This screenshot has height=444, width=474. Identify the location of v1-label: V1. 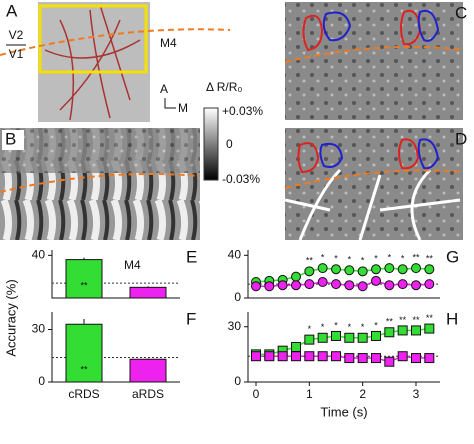
(16, 54).